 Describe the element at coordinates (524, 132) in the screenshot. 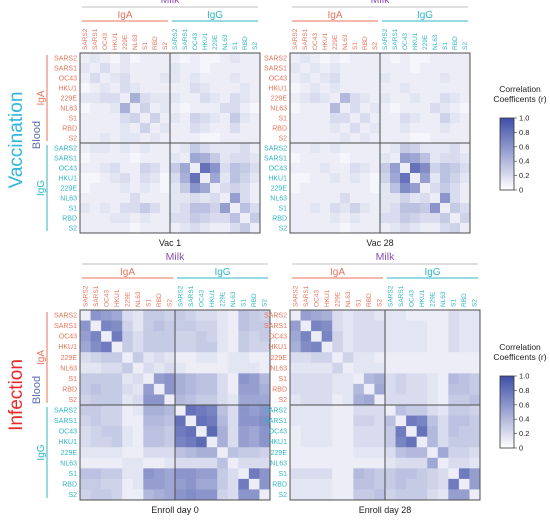

I see `colorbar-tick-label: 0.8` at that location.